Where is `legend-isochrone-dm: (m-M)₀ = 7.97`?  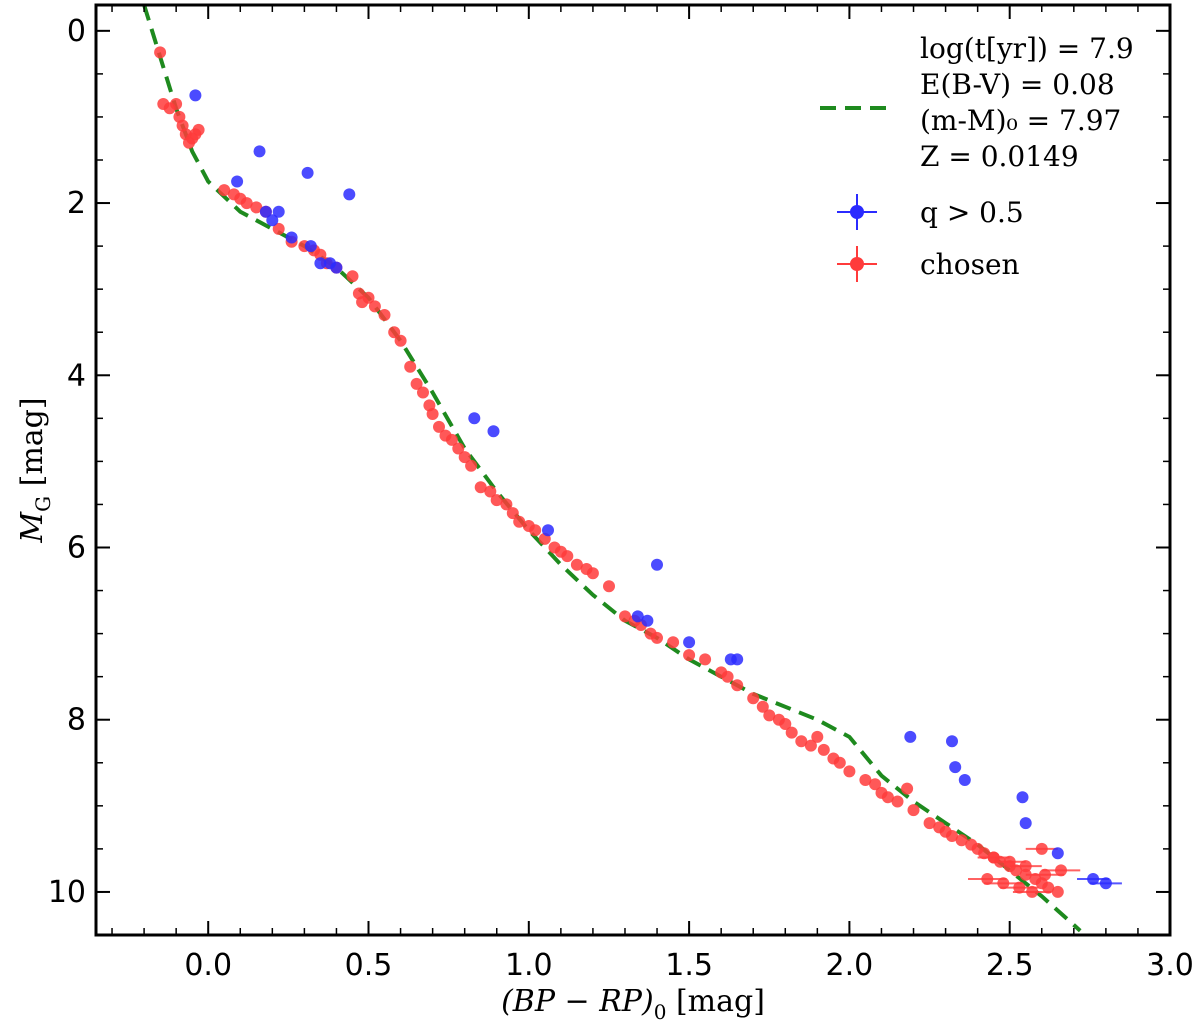 legend-isochrone-dm: (m-M)₀ = 7.97 is located at coordinates (1020, 120).